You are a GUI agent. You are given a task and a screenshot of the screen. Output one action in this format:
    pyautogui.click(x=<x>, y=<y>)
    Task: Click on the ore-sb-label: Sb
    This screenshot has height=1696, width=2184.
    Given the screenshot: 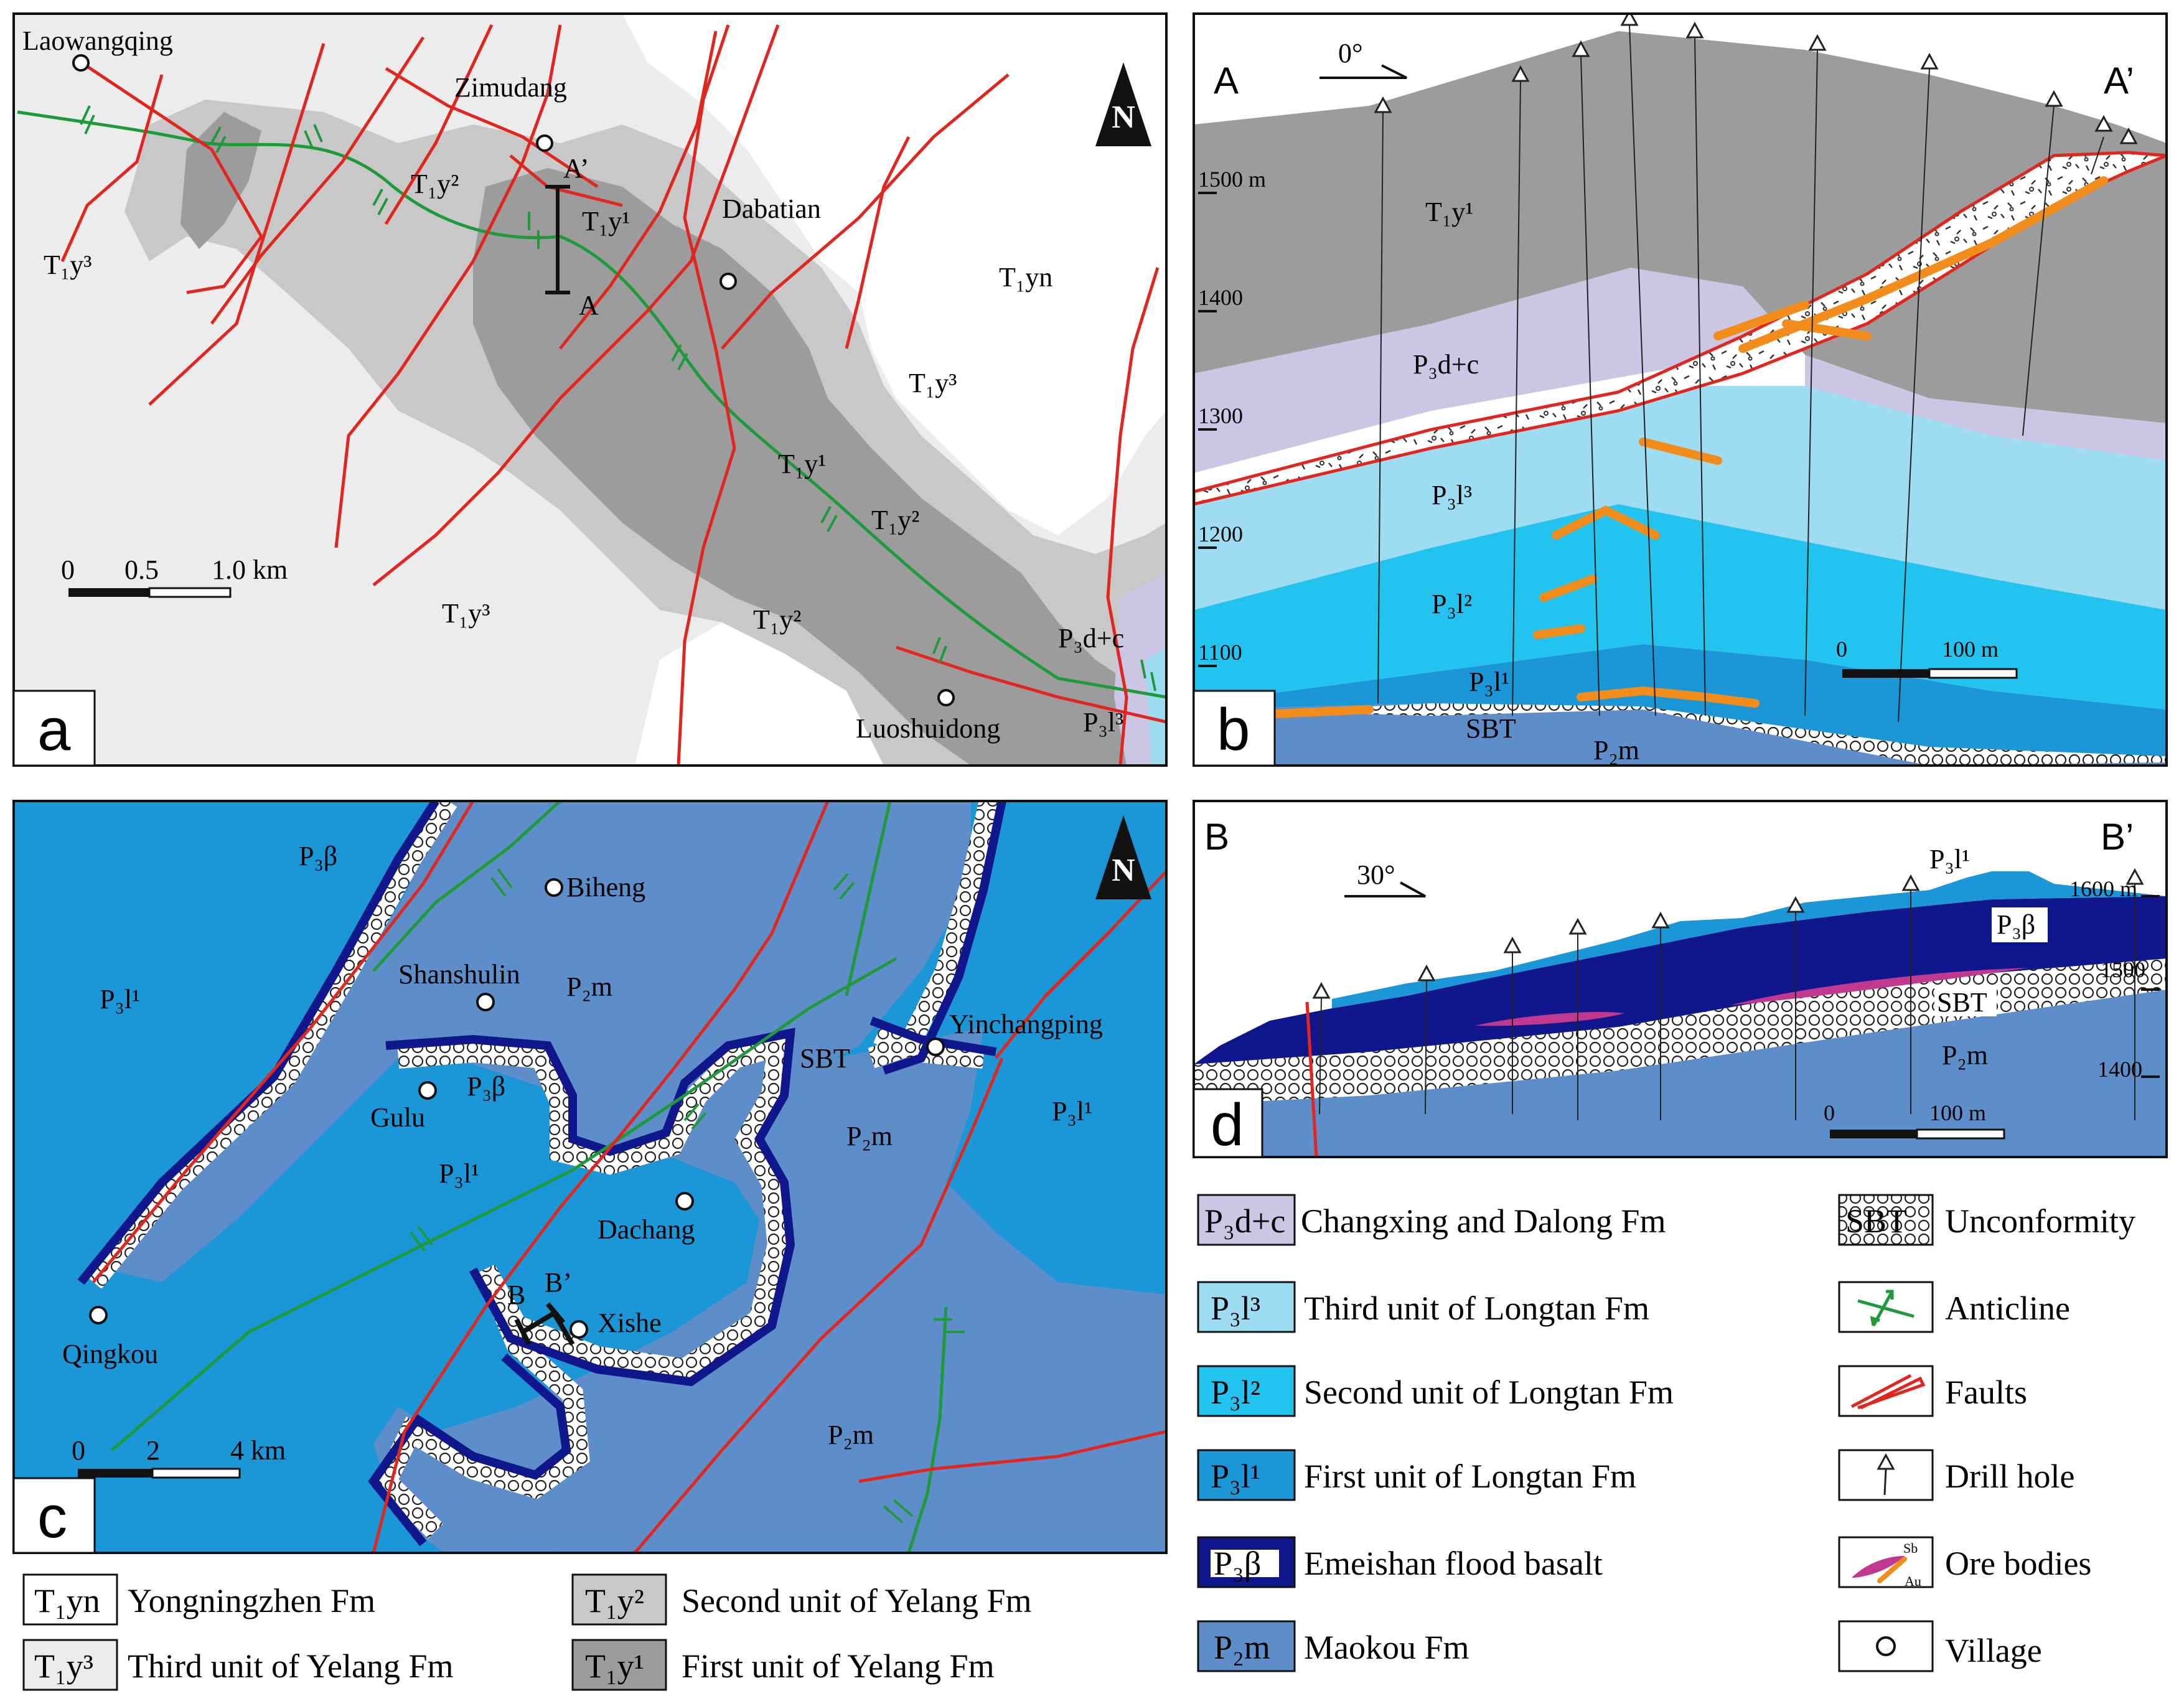 What is the action you would take?
    pyautogui.click(x=1910, y=1548)
    